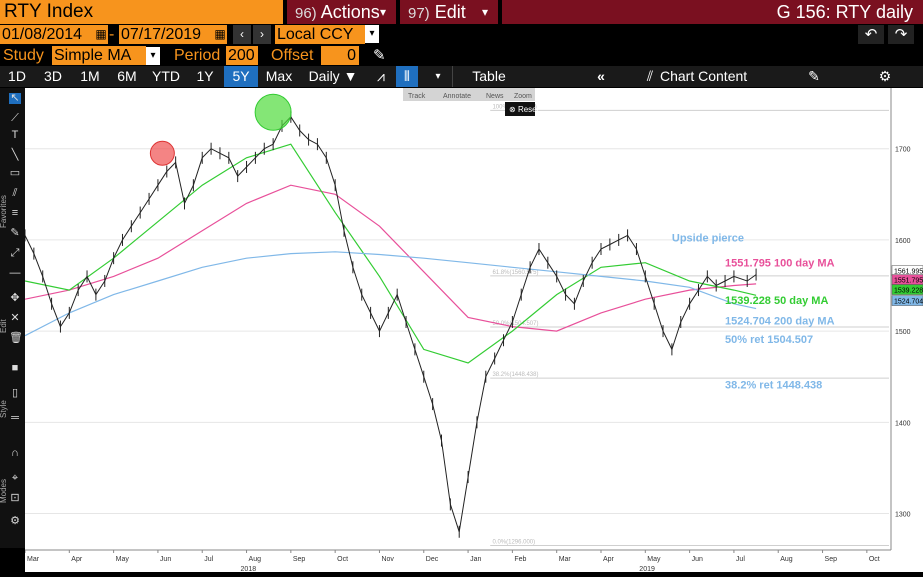  Describe the element at coordinates (708, 239) in the screenshot. I see `annotation-label: Upside pierce` at that location.